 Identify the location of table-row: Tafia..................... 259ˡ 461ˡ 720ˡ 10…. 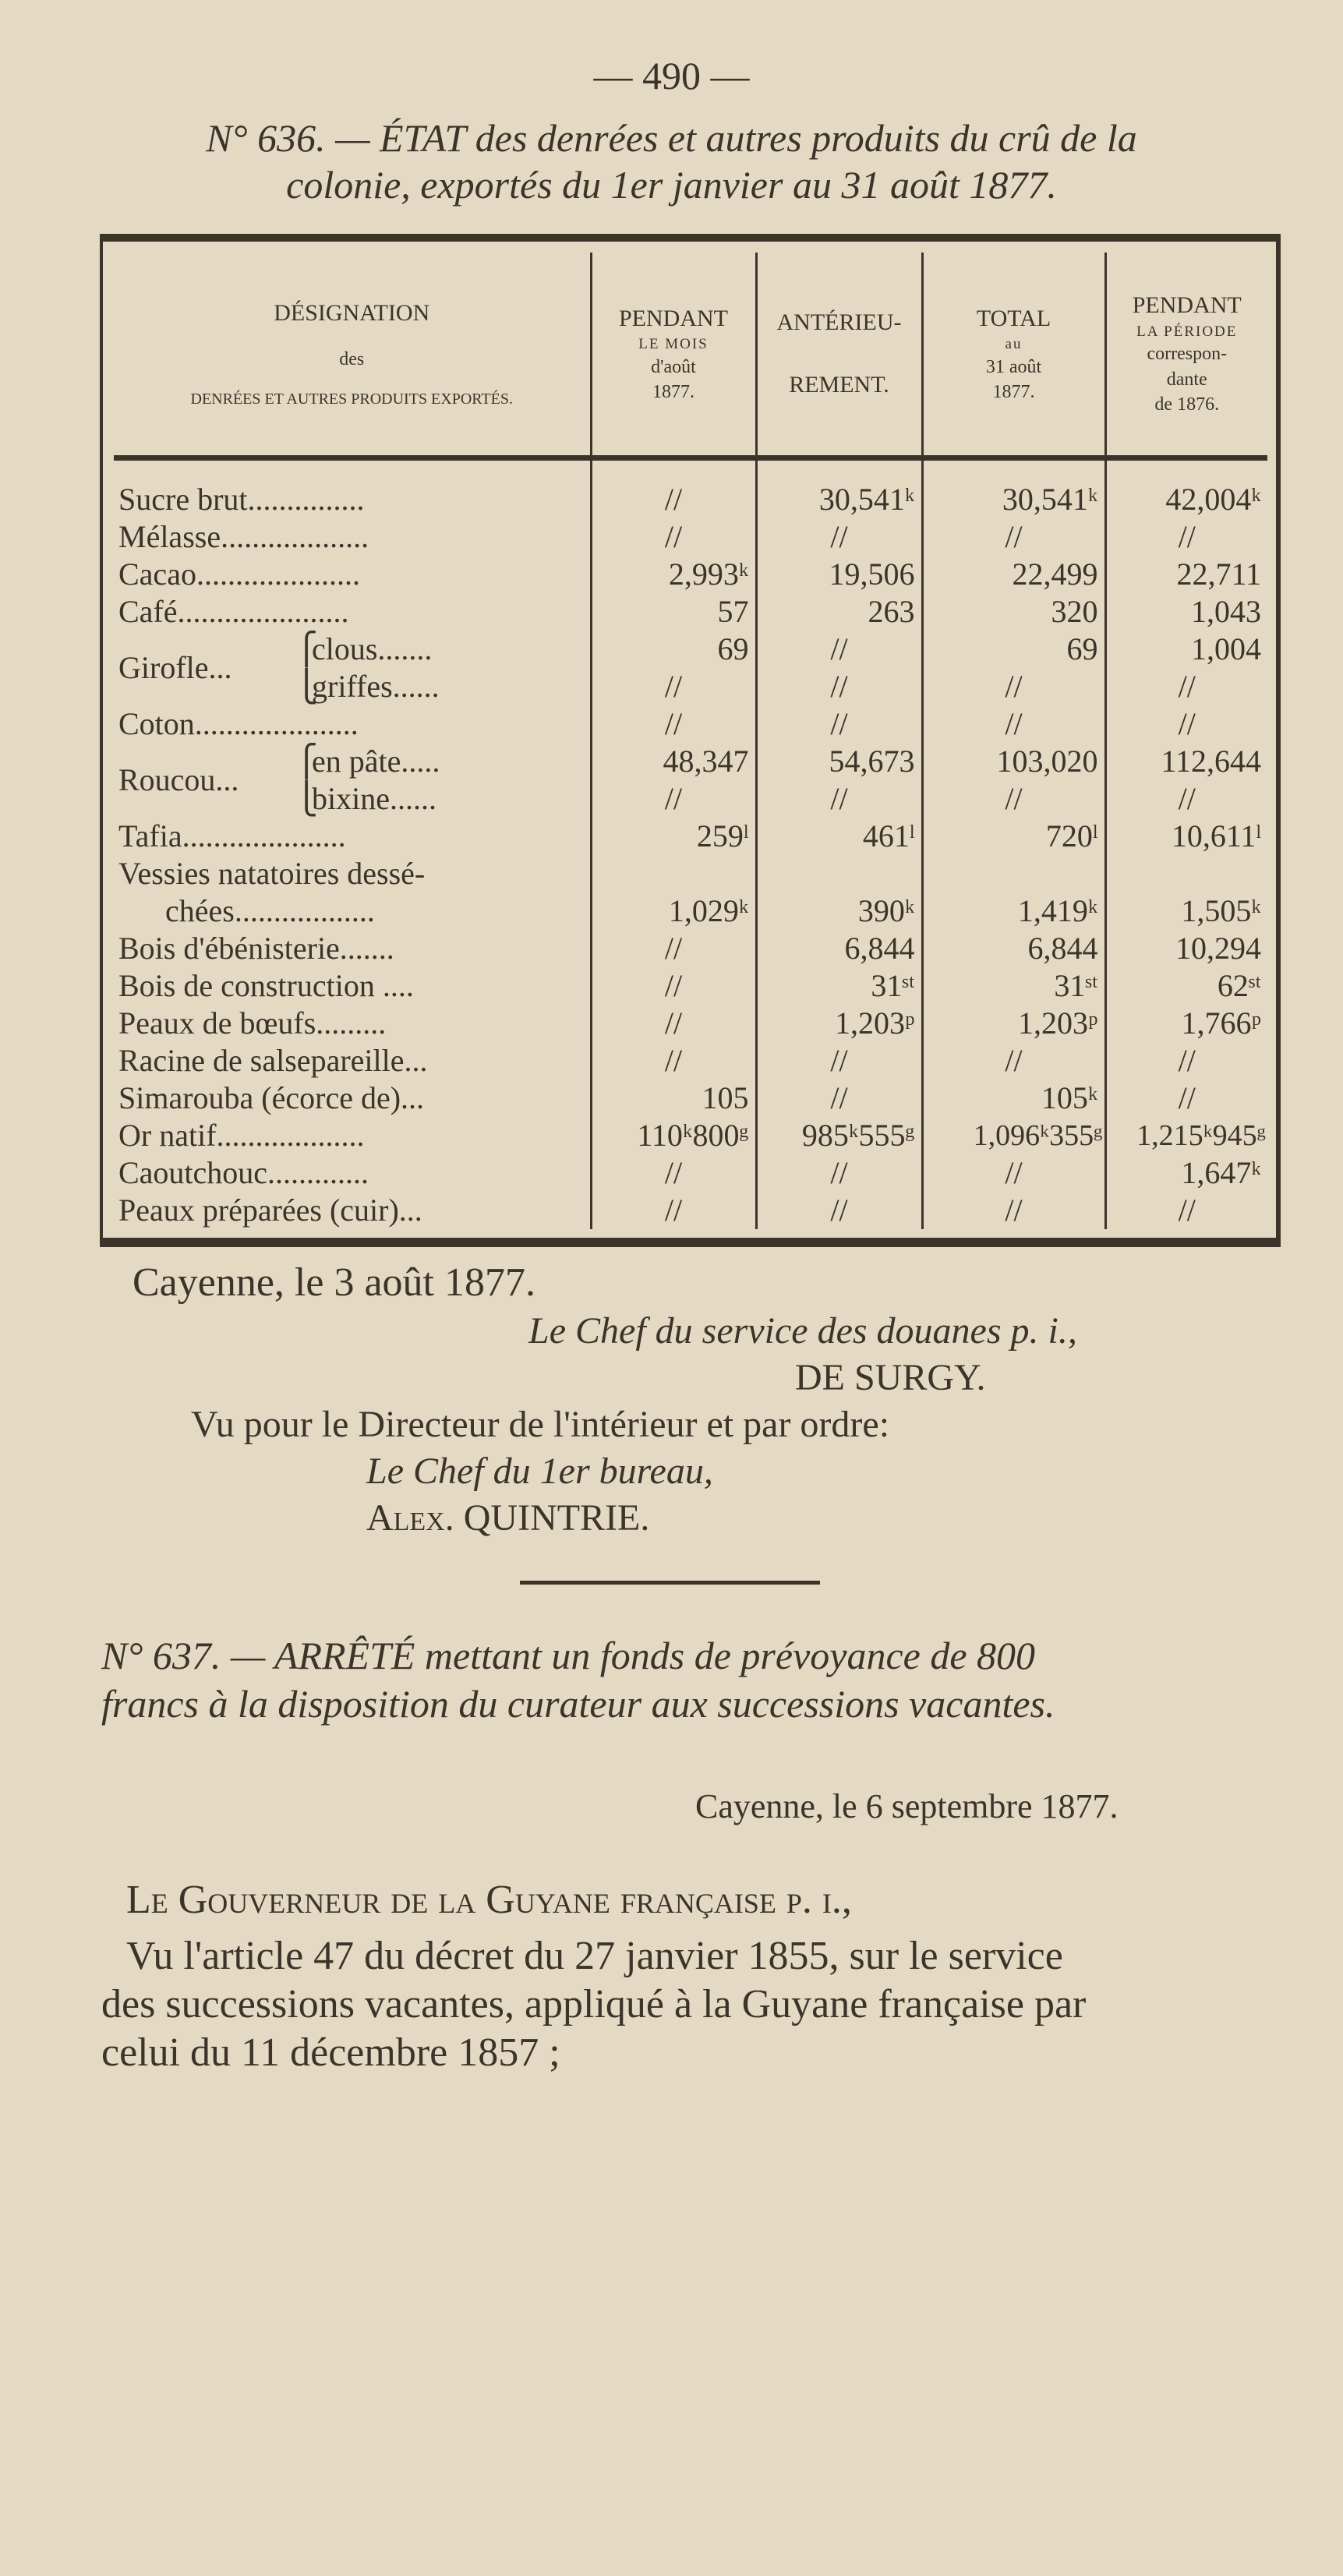
(690, 836).